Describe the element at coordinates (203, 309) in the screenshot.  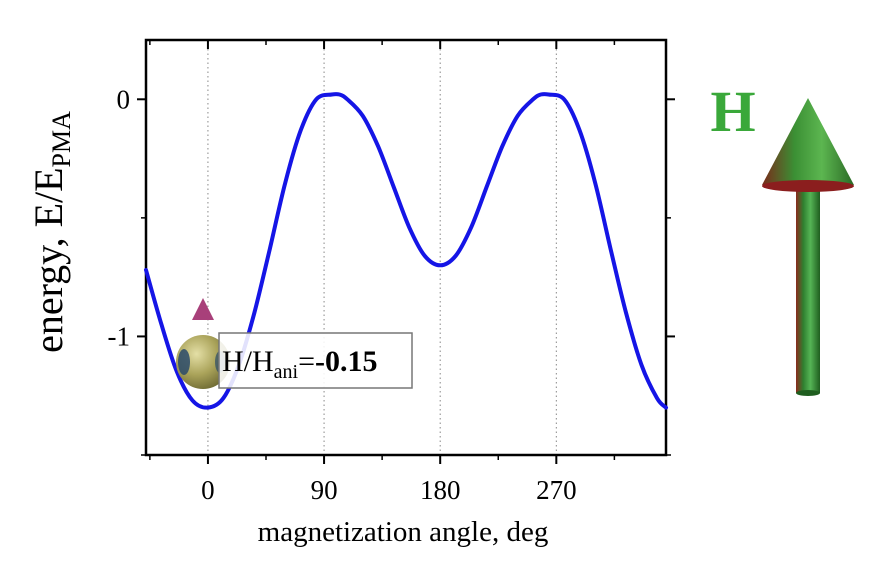
I see `spin-arrow-head` at that location.